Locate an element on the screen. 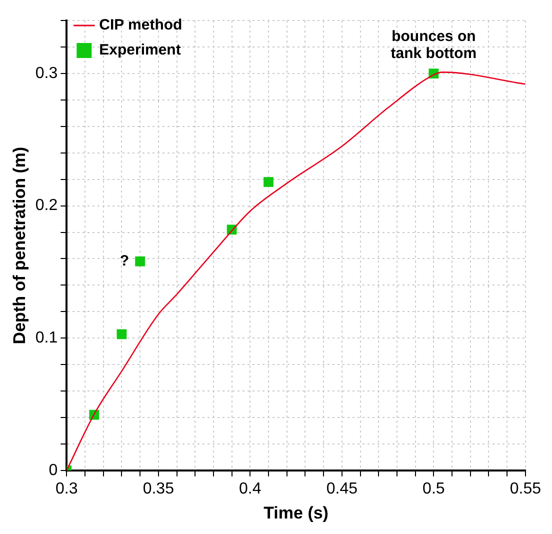 This screenshot has height=534, width=552. y-tick-label: 0.3 is located at coordinates (46, 73).